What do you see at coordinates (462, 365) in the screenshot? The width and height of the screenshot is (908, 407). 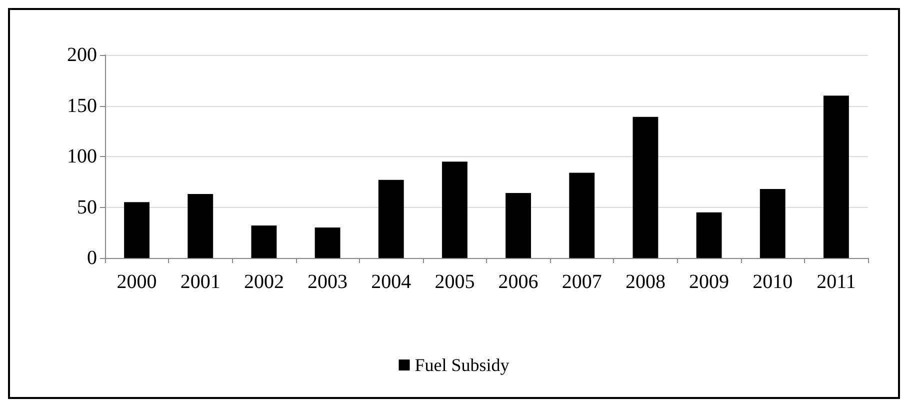 I see `legend-label: Fuel Subsidy` at bounding box center [462, 365].